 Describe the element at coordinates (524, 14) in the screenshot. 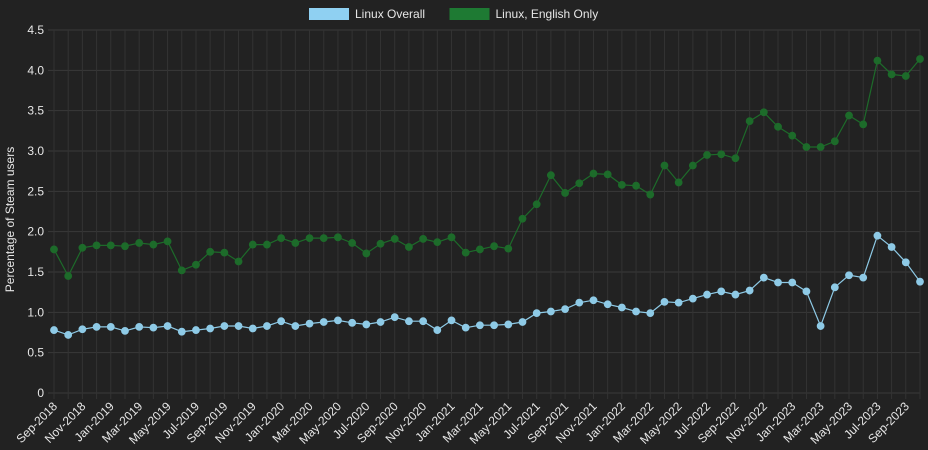

I see `legend-item: Linux, English Only` at that location.